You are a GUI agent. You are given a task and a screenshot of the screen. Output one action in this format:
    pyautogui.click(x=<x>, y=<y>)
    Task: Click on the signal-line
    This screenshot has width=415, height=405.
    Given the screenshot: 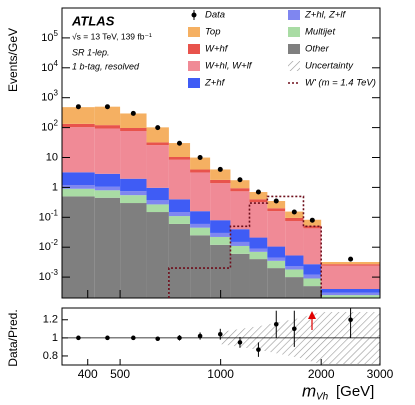 What is the action you would take?
    pyautogui.click(x=245, y=246)
    